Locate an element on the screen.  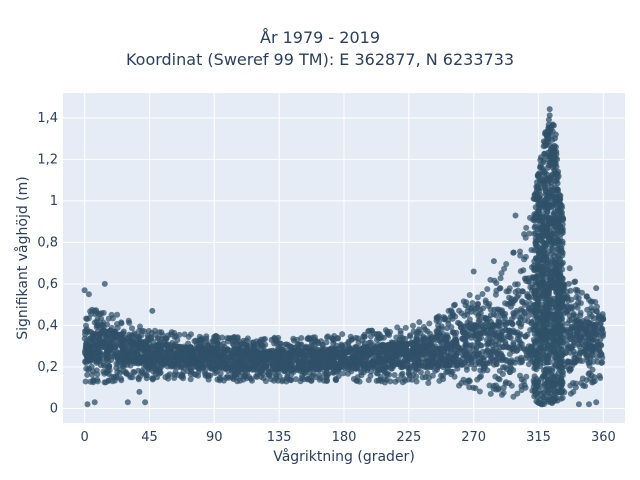
x-tick-label: 315 is located at coordinates (538, 437).